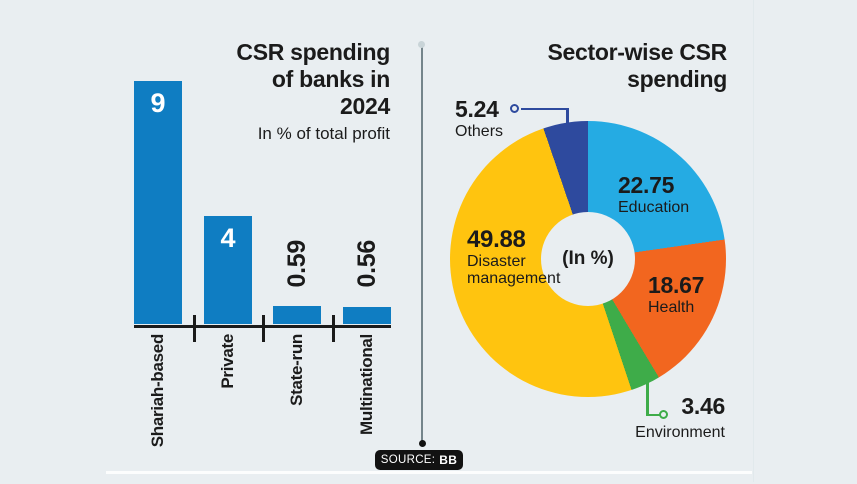 This screenshot has width=857, height=484. What do you see at coordinates (653, 414) in the screenshot?
I see `environment-callout-line-horizontal` at bounding box center [653, 414].